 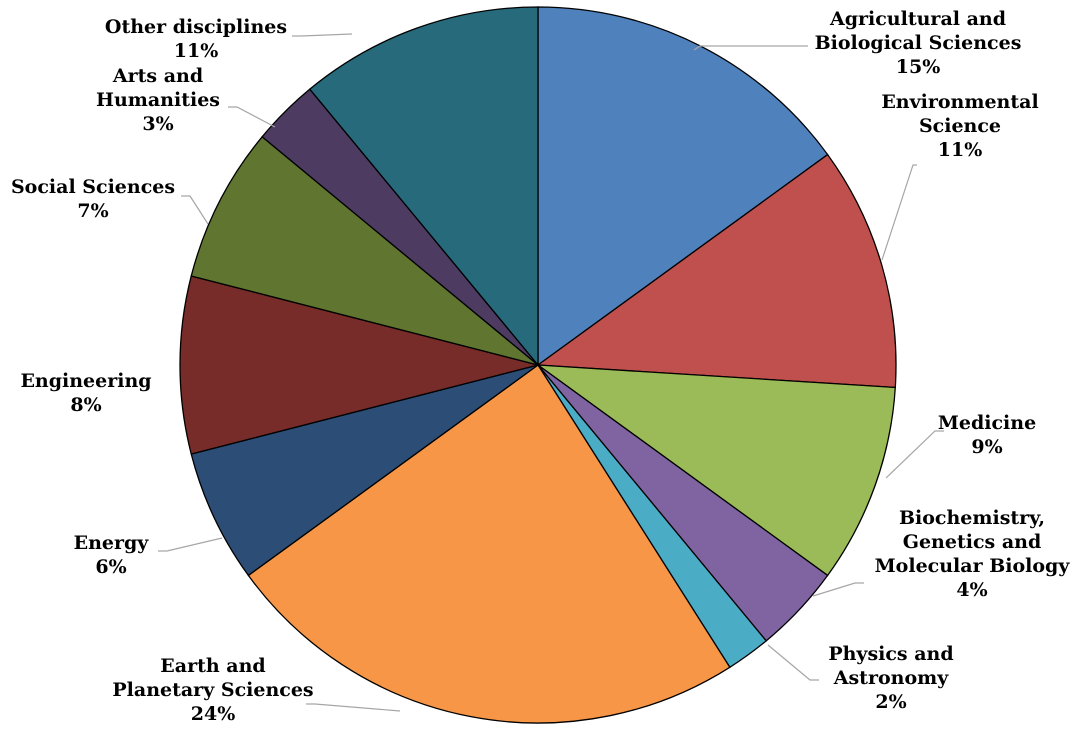 What do you see at coordinates (93, 199) in the screenshot?
I see `slice-label-social-sciences: Social Sciences 7%` at bounding box center [93, 199].